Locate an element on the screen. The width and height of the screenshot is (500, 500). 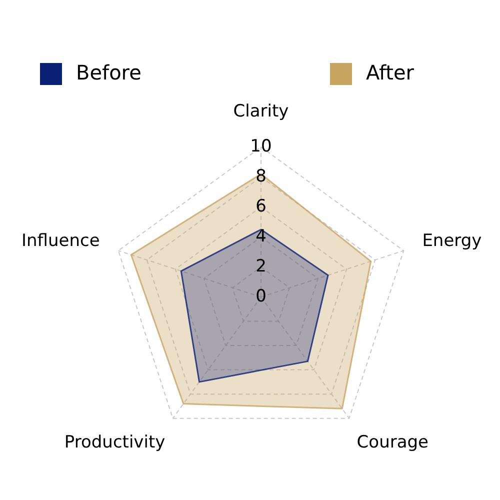
spoke-label: Productivity is located at coordinates (115, 442).